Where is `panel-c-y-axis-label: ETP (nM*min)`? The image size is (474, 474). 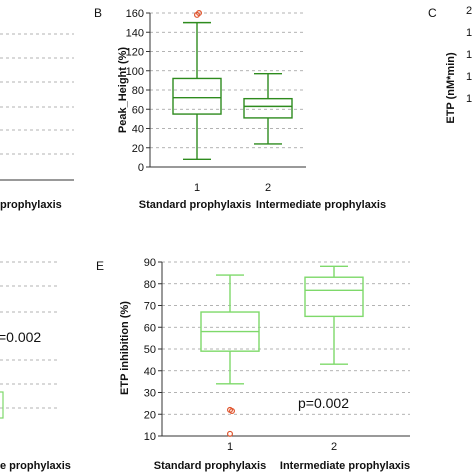 panel-c-y-axis-label: ETP (nM*min) is located at coordinates (451, 88).